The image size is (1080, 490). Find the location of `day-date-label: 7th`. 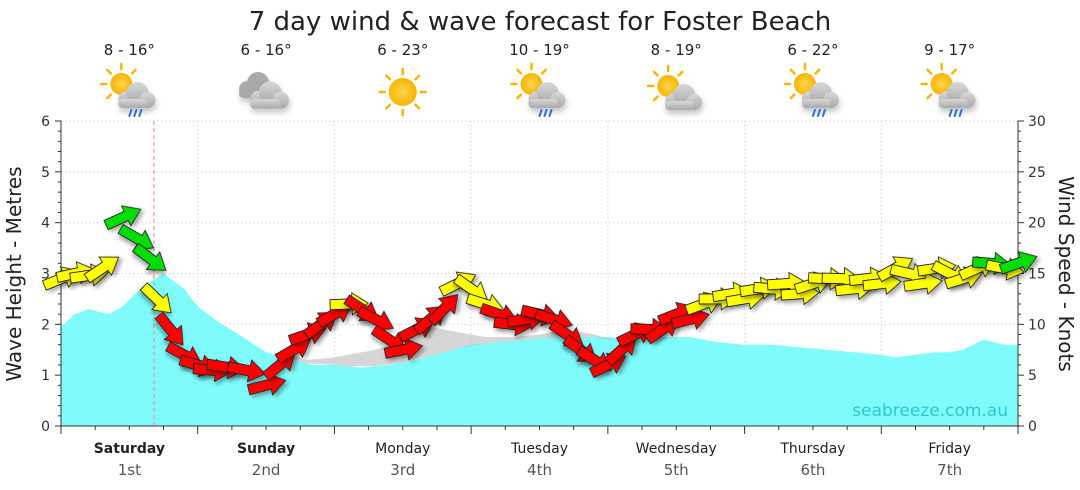

day-date-label: 7th is located at coordinates (949, 470).